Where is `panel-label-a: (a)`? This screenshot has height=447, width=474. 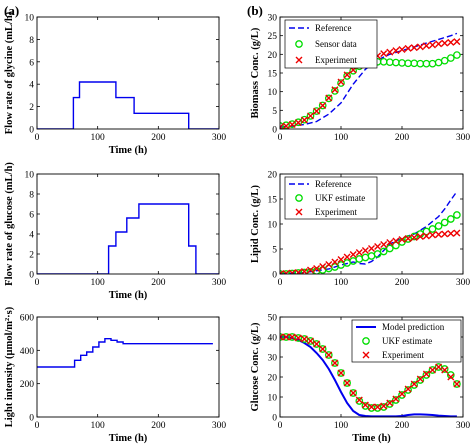 panel-label-a: (a) is located at coordinates (11, 10).